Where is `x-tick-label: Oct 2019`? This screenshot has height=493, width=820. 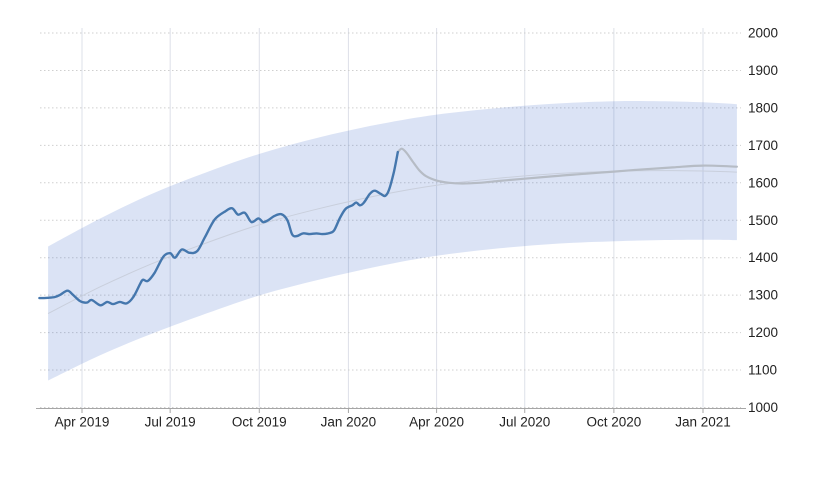
x-tick-label: Oct 2019 is located at coordinates (259, 422).